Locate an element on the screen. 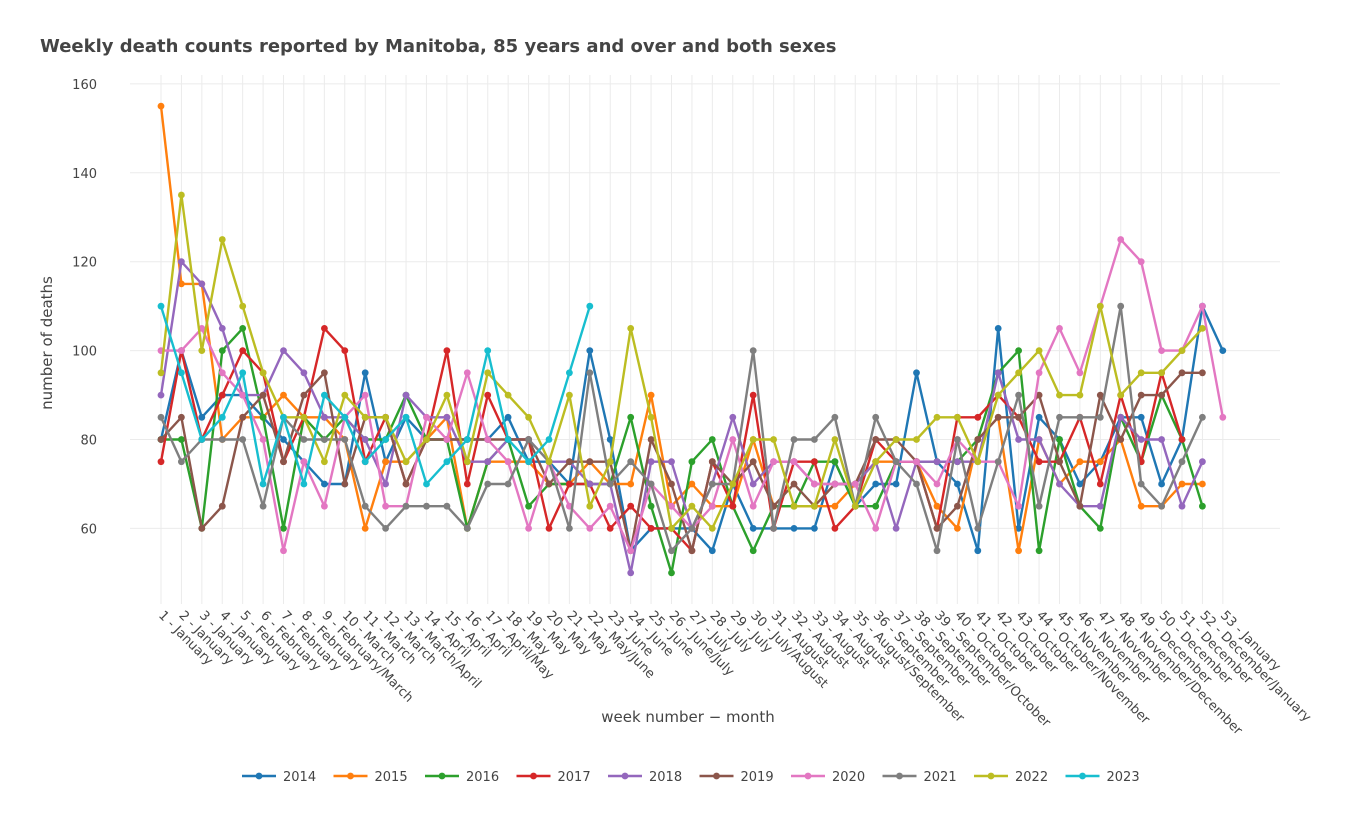 The image size is (1362, 820). legend-item-2023: 2023 is located at coordinates (1102, 777).